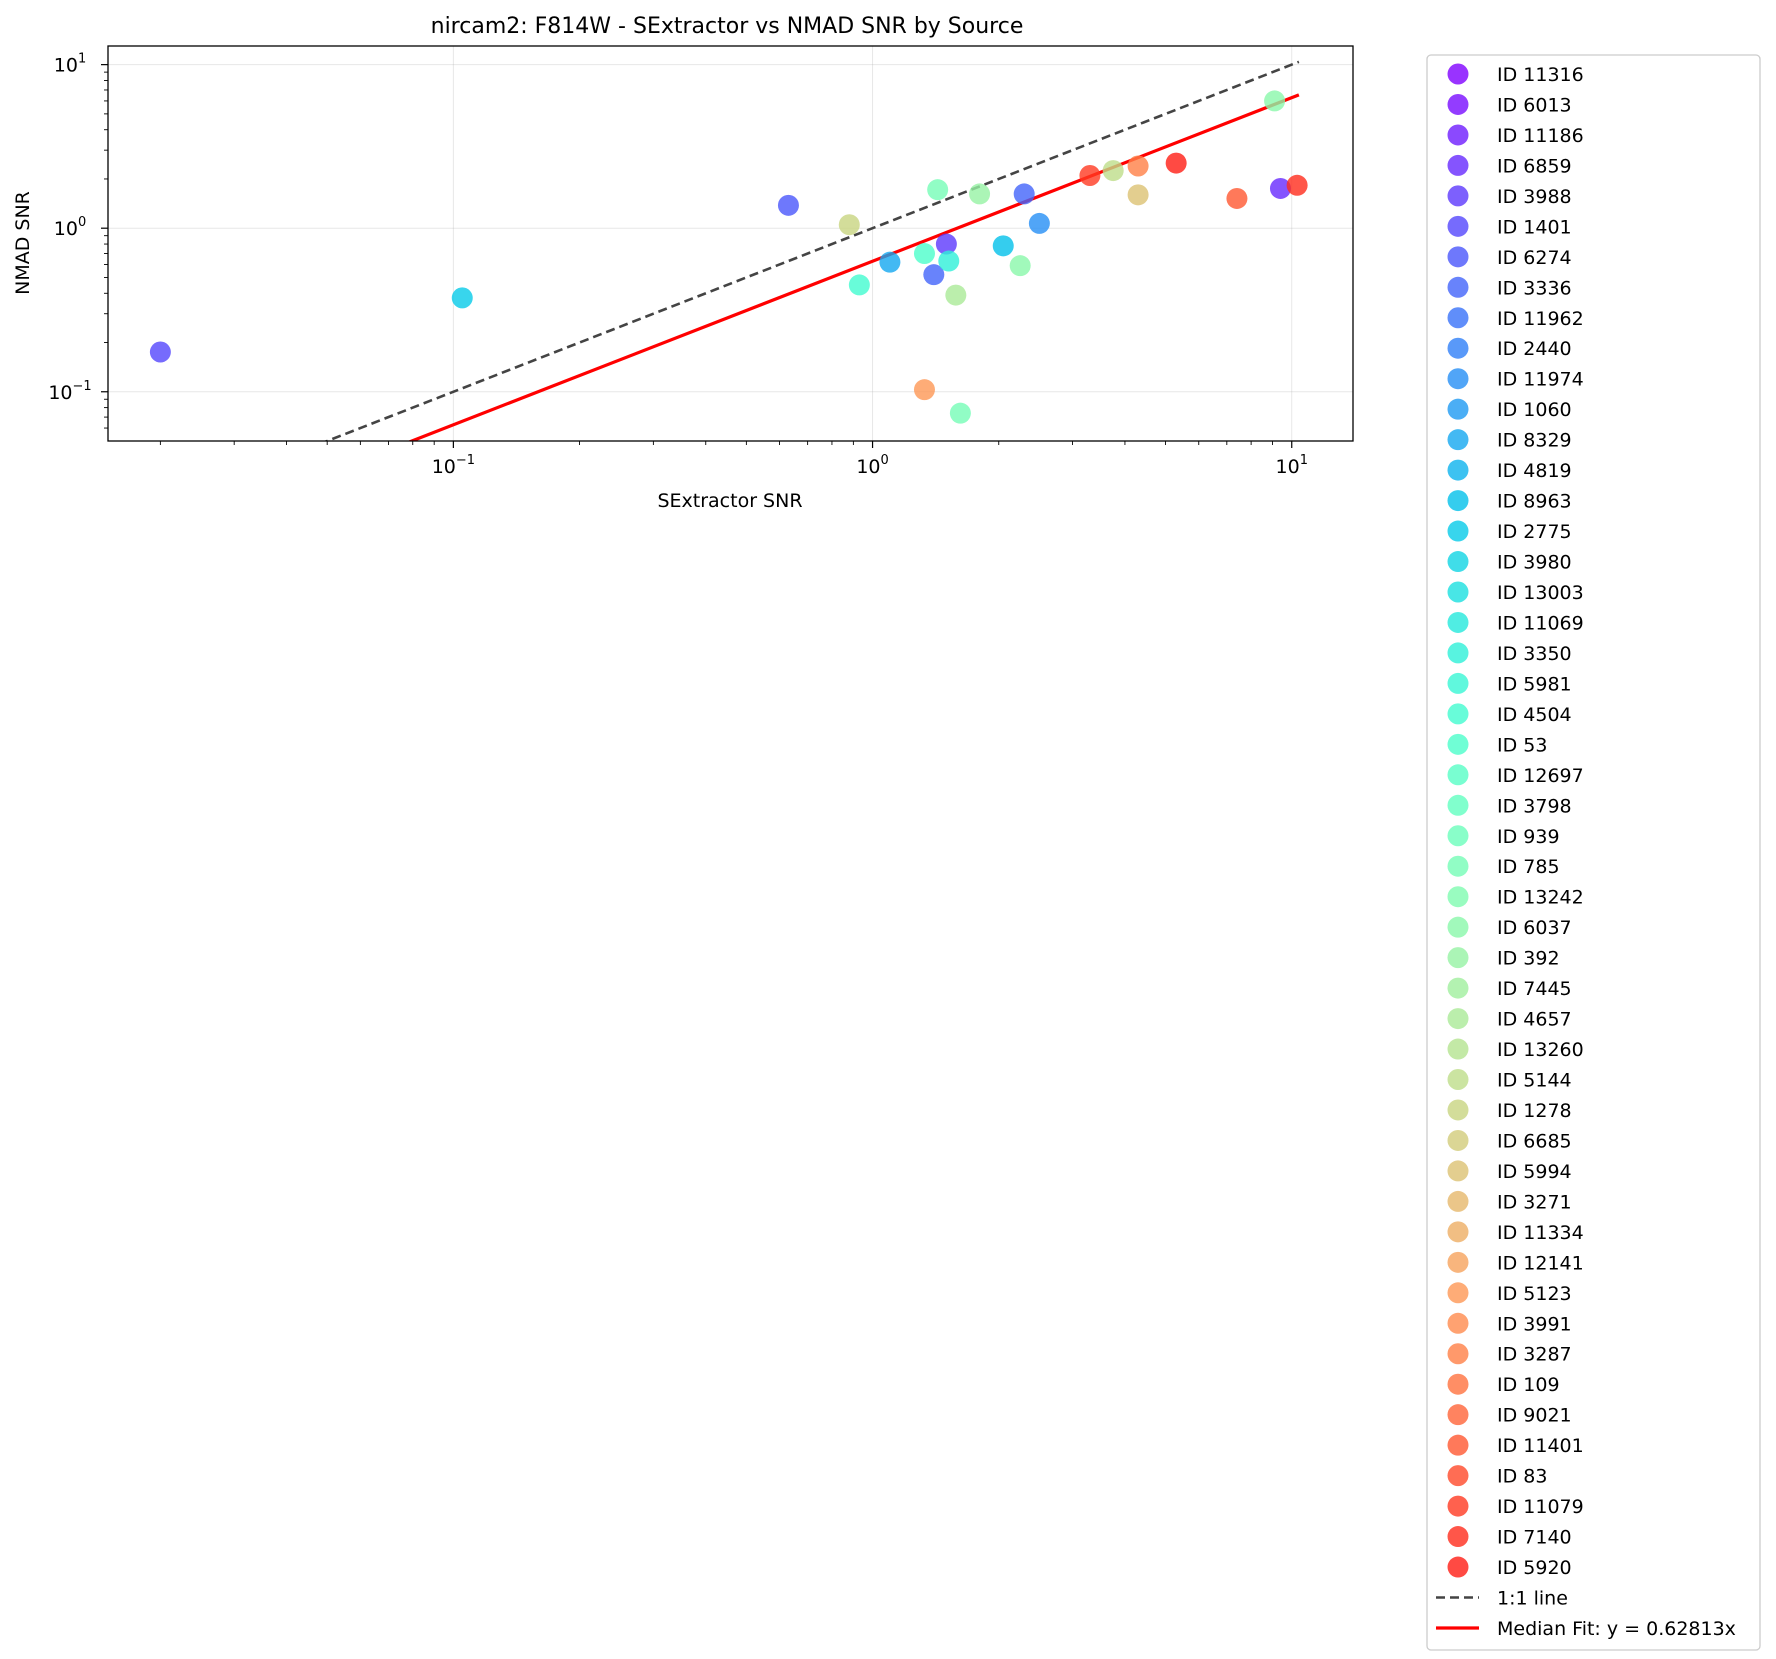 The width and height of the screenshot is (1776, 1659). Describe the element at coordinates (1534, 1172) in the screenshot. I see `legend-label: ID 5994` at that location.